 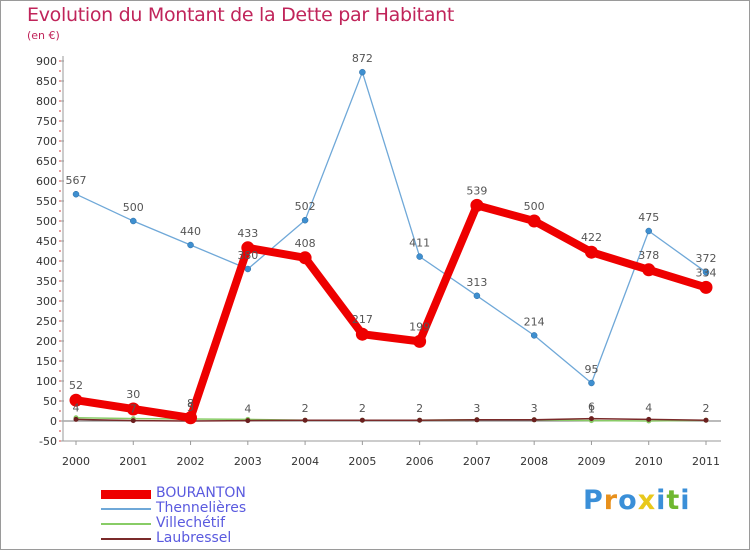 I want to click on legend-item: Villechétif, so click(x=201, y=523).